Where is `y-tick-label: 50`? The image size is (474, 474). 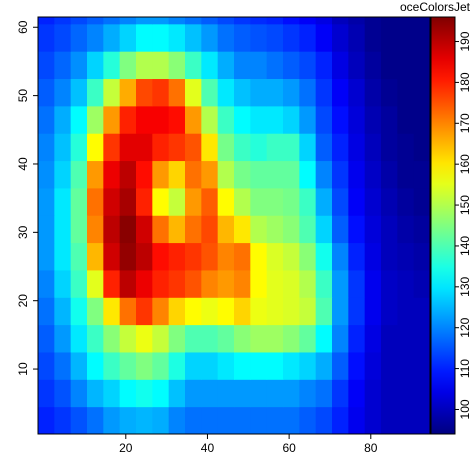 y-tick-label: 50 is located at coordinates (23, 96).